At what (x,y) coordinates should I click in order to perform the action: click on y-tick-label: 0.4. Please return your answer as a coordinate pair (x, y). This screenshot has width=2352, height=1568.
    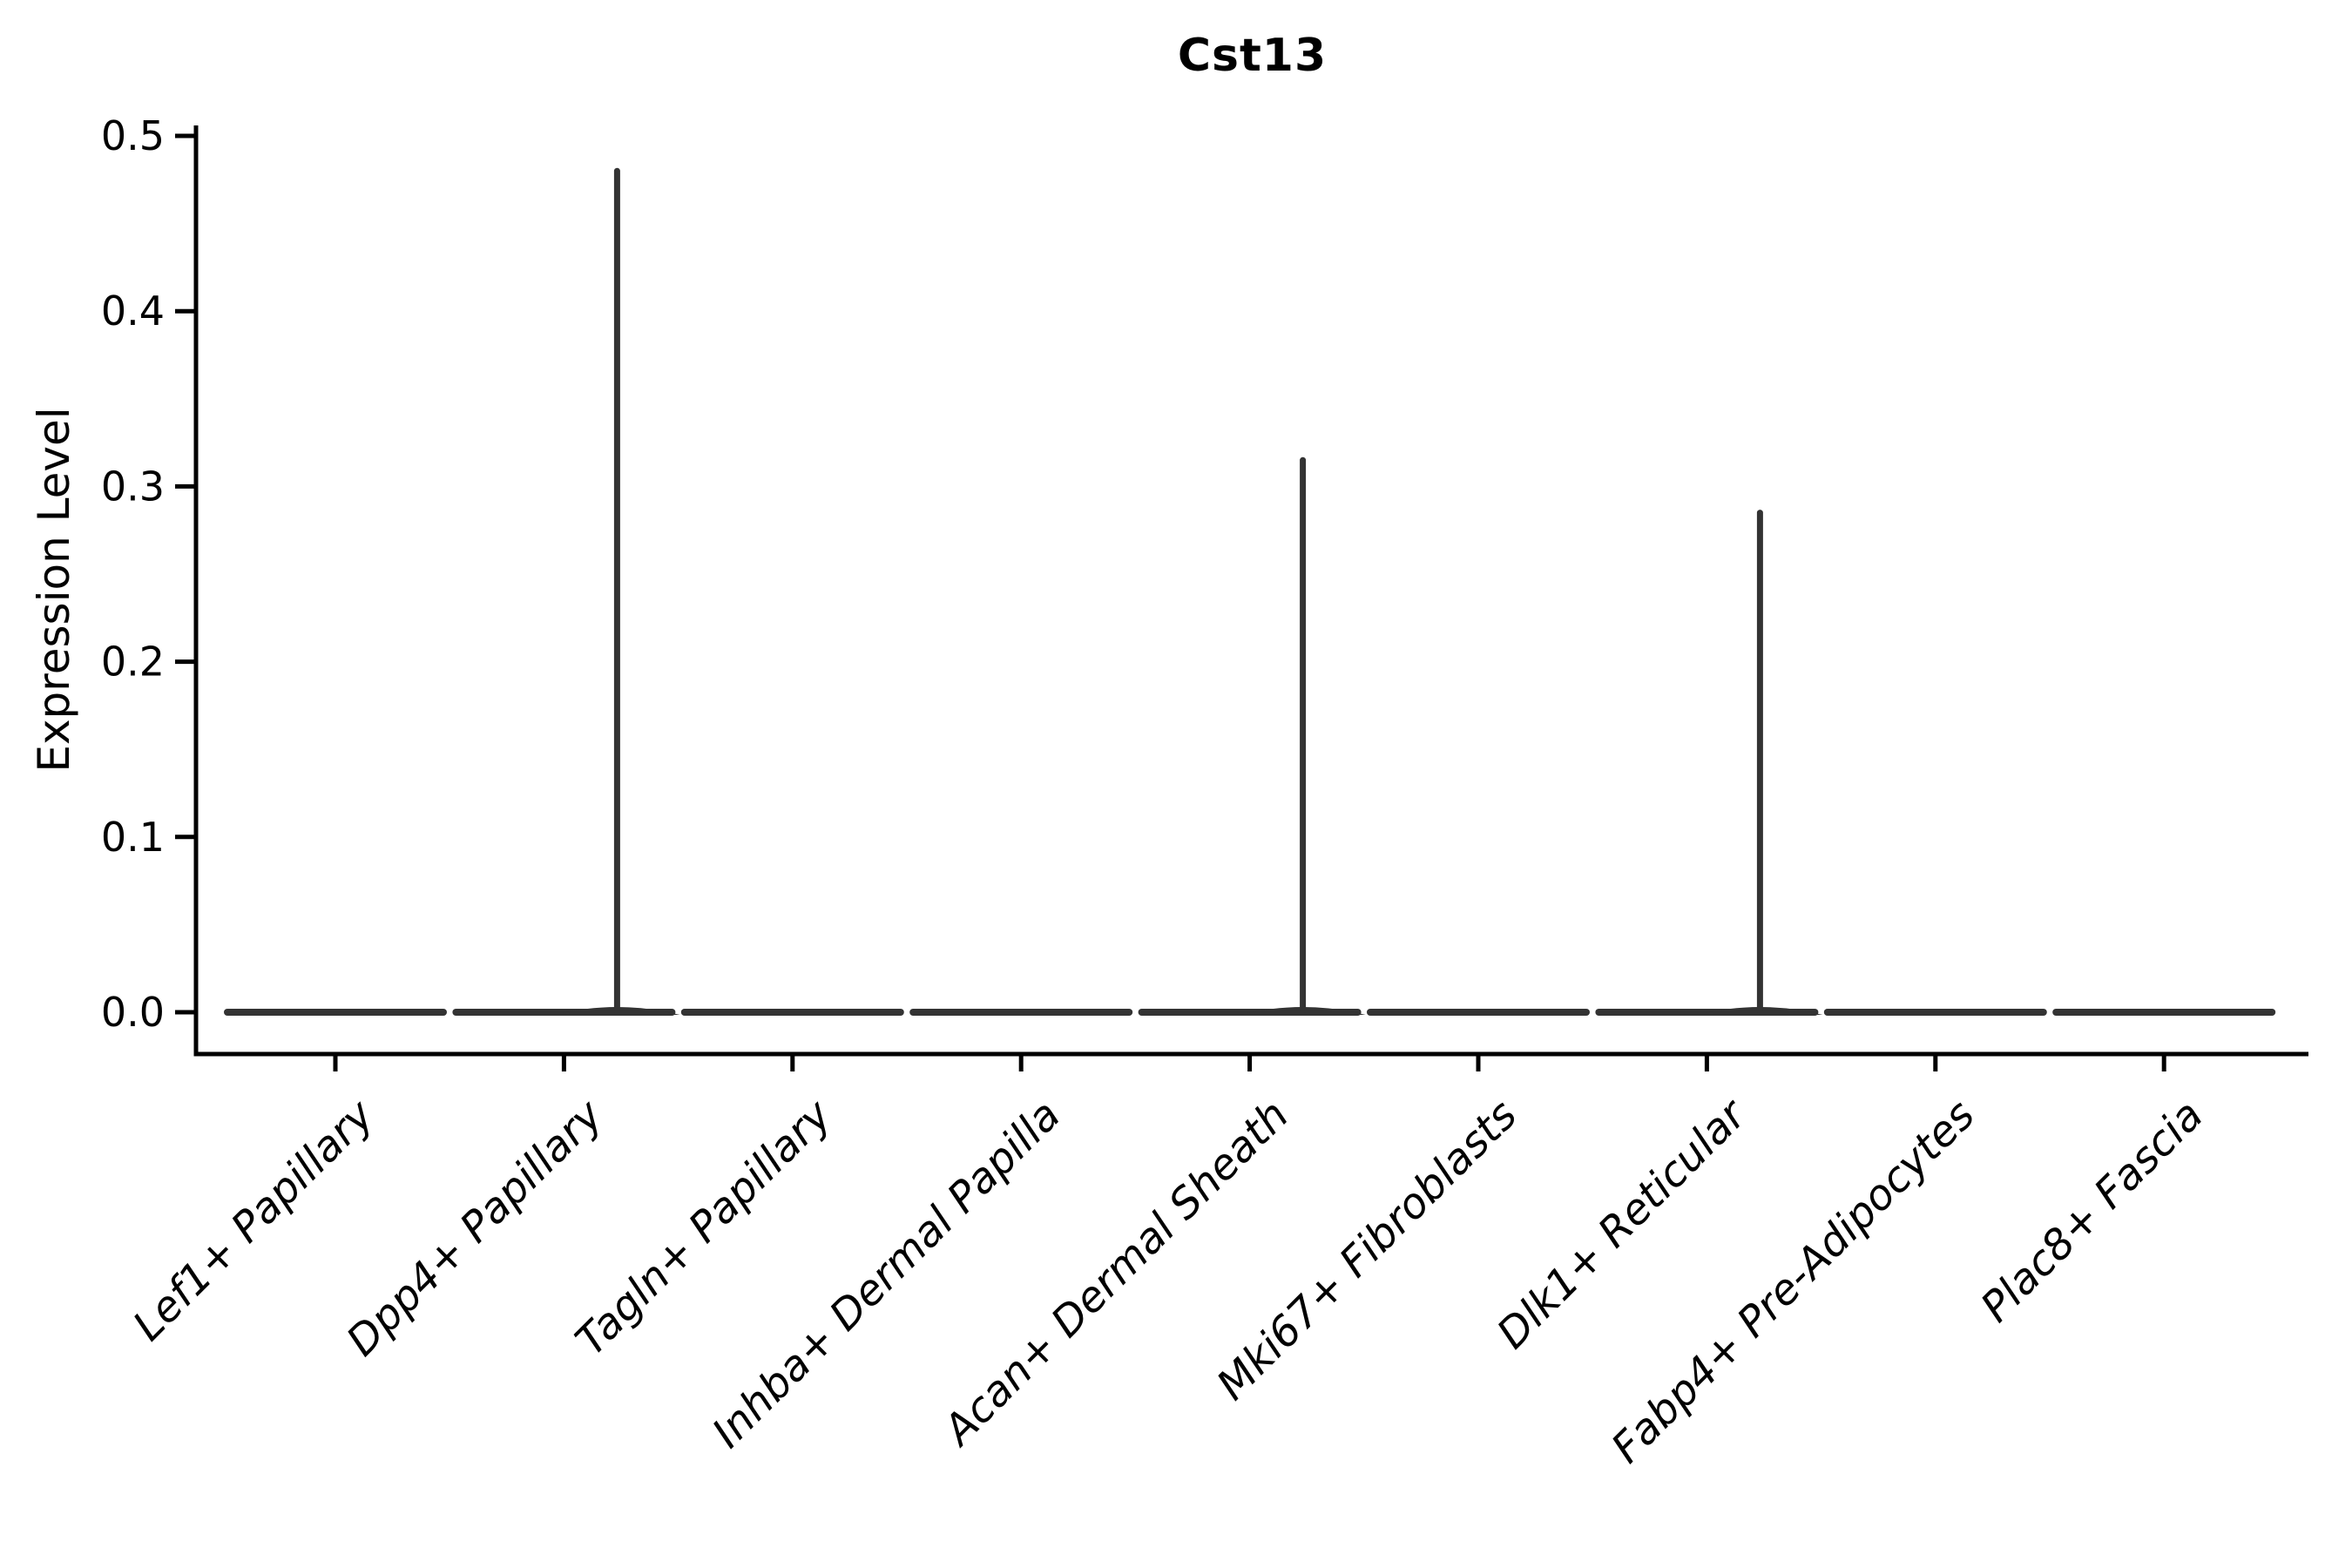
    Looking at the image, I should click on (133, 311).